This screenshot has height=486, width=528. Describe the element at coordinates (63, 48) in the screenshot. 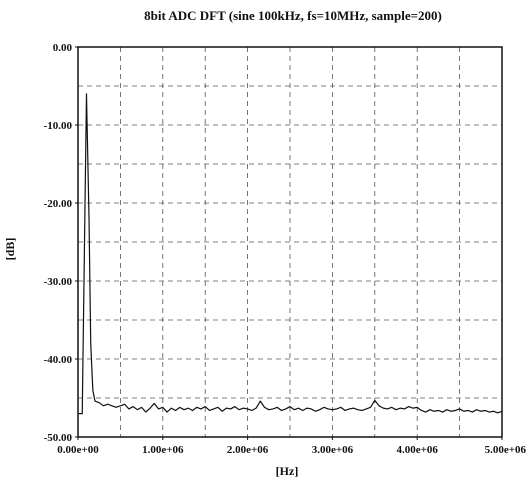

I see `y-tick-label: 0.00` at that location.